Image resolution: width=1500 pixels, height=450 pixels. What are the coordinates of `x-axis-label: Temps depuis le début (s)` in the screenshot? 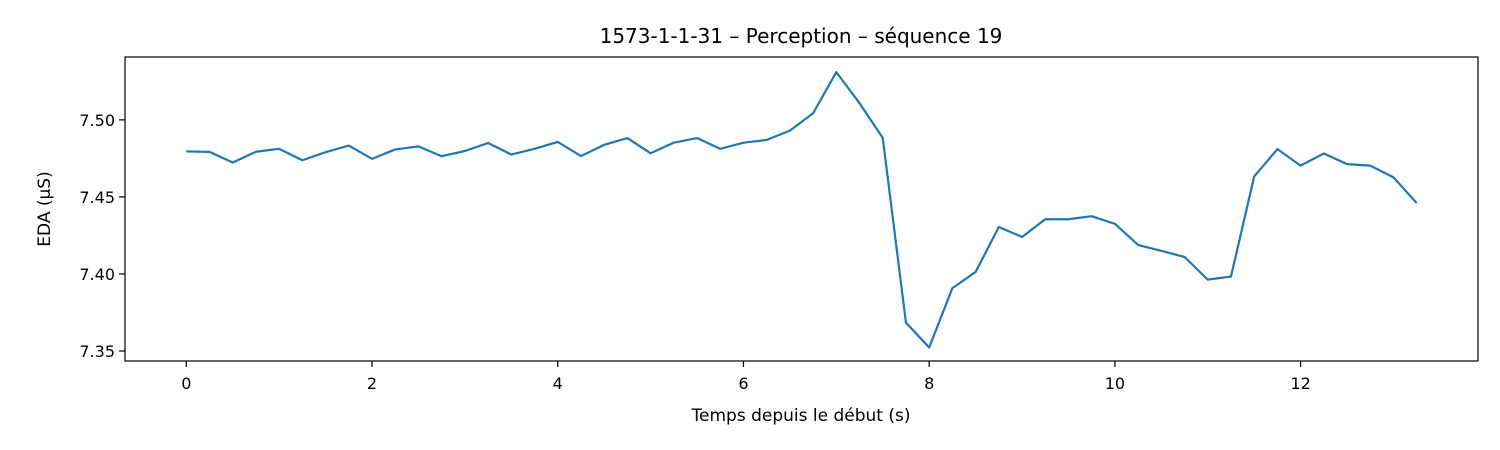 It's located at (801, 416).